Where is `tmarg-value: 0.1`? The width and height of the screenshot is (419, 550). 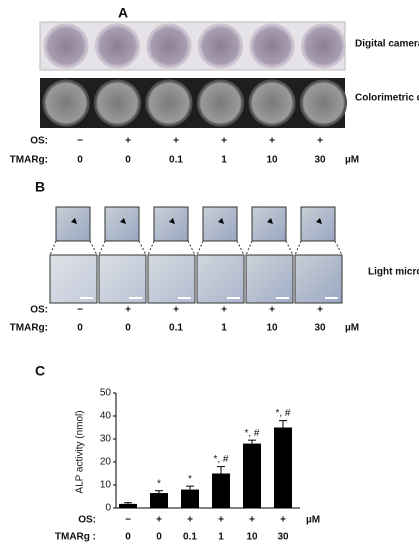 tmarg-value: 0.1 is located at coordinates (176, 160).